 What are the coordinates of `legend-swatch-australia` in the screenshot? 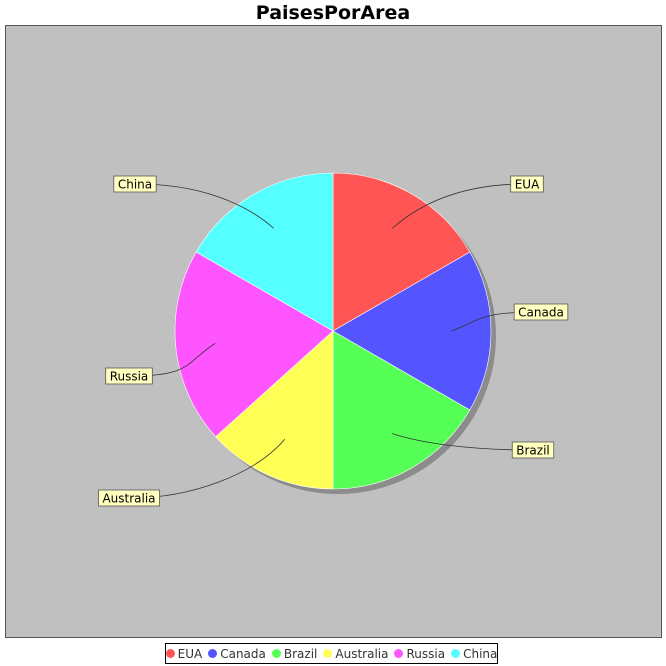 It's located at (328, 653).